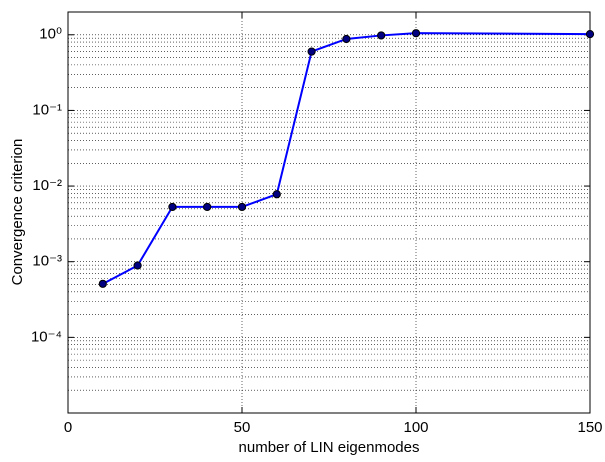  Describe the element at coordinates (46, 336) in the screenshot. I see `y-tick-label: 10⁻⁴` at that location.